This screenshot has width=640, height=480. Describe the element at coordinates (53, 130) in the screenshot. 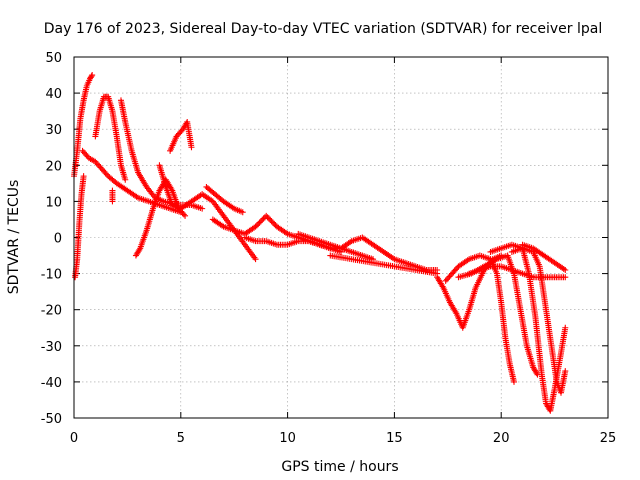

I see `y-tick-label: 30` at that location.